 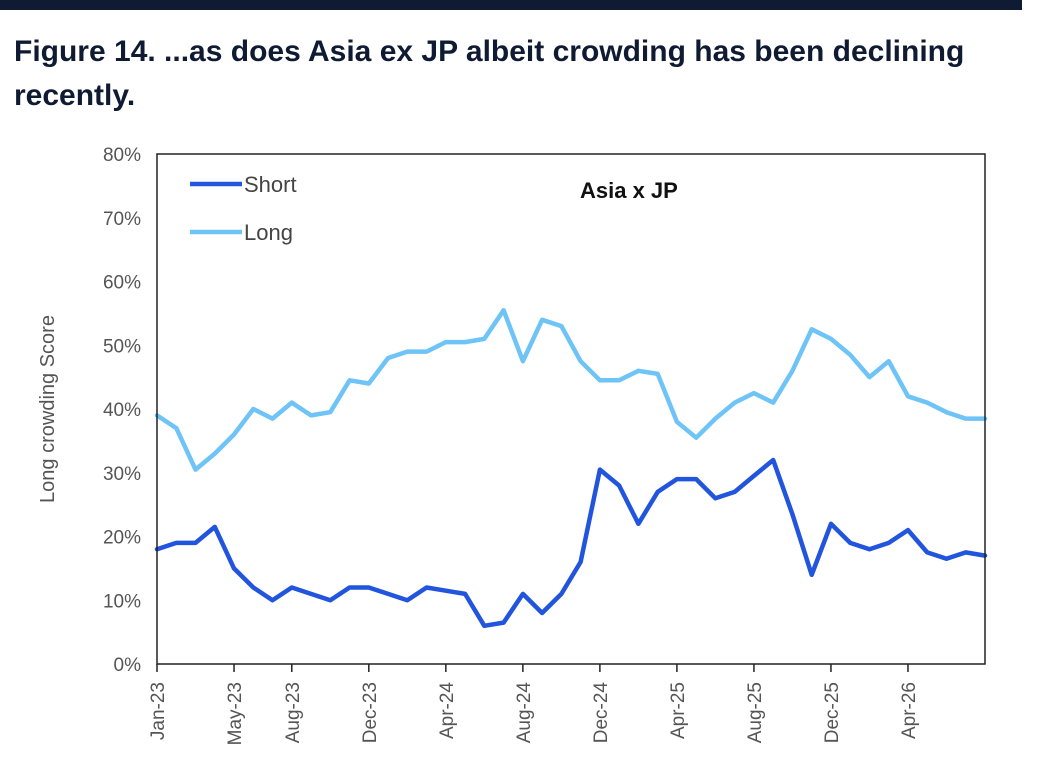 I want to click on x-tick-label: Apr-24, so click(x=447, y=710).